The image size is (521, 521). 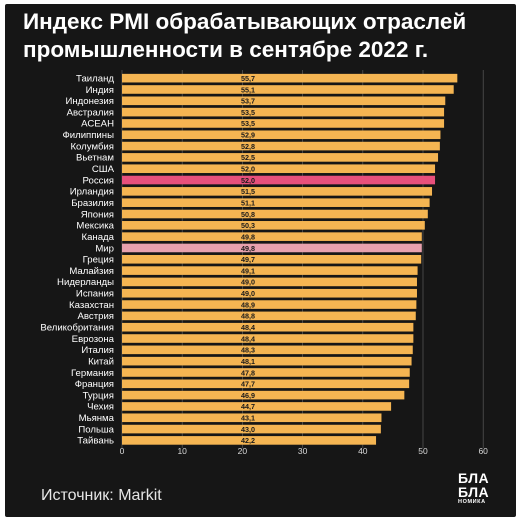 I want to click on value-label: 52,5, so click(x=248, y=157).